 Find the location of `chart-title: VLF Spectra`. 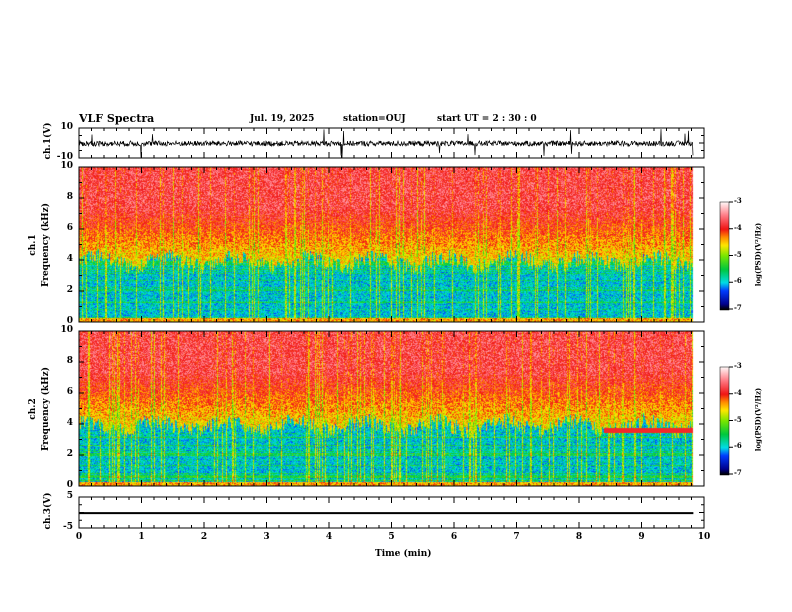

chart-title: VLF Spectra is located at coordinates (117, 118).